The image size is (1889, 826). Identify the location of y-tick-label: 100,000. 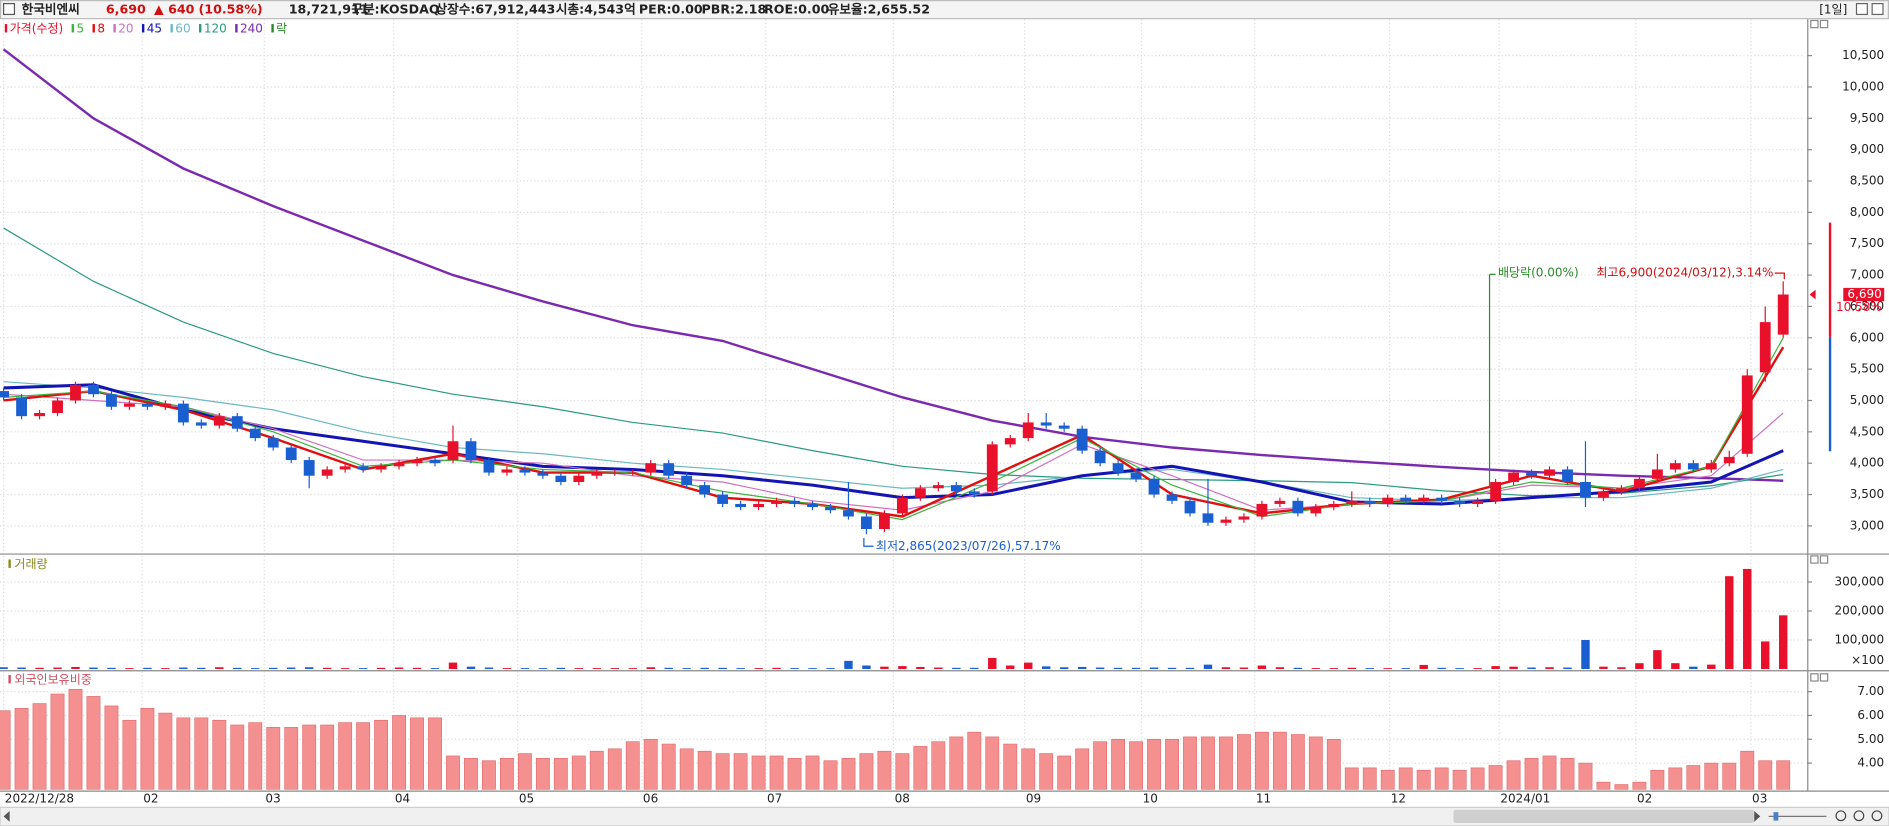
(1859, 639).